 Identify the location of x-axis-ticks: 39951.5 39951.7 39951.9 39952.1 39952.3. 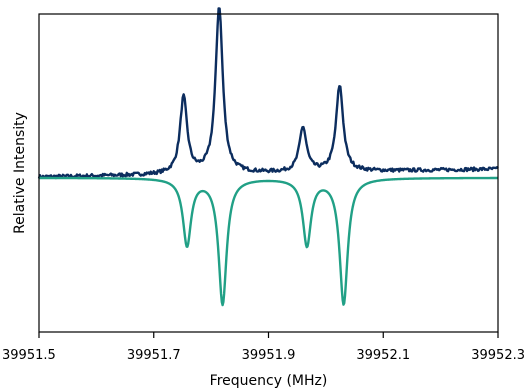
(263, 347).